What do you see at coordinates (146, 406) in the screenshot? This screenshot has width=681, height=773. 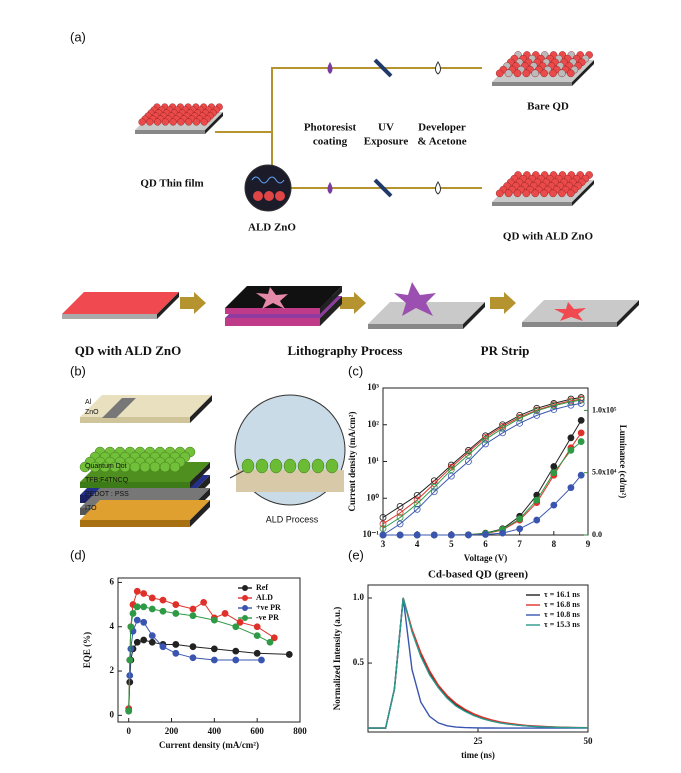 I see `slab-top` at bounding box center [146, 406].